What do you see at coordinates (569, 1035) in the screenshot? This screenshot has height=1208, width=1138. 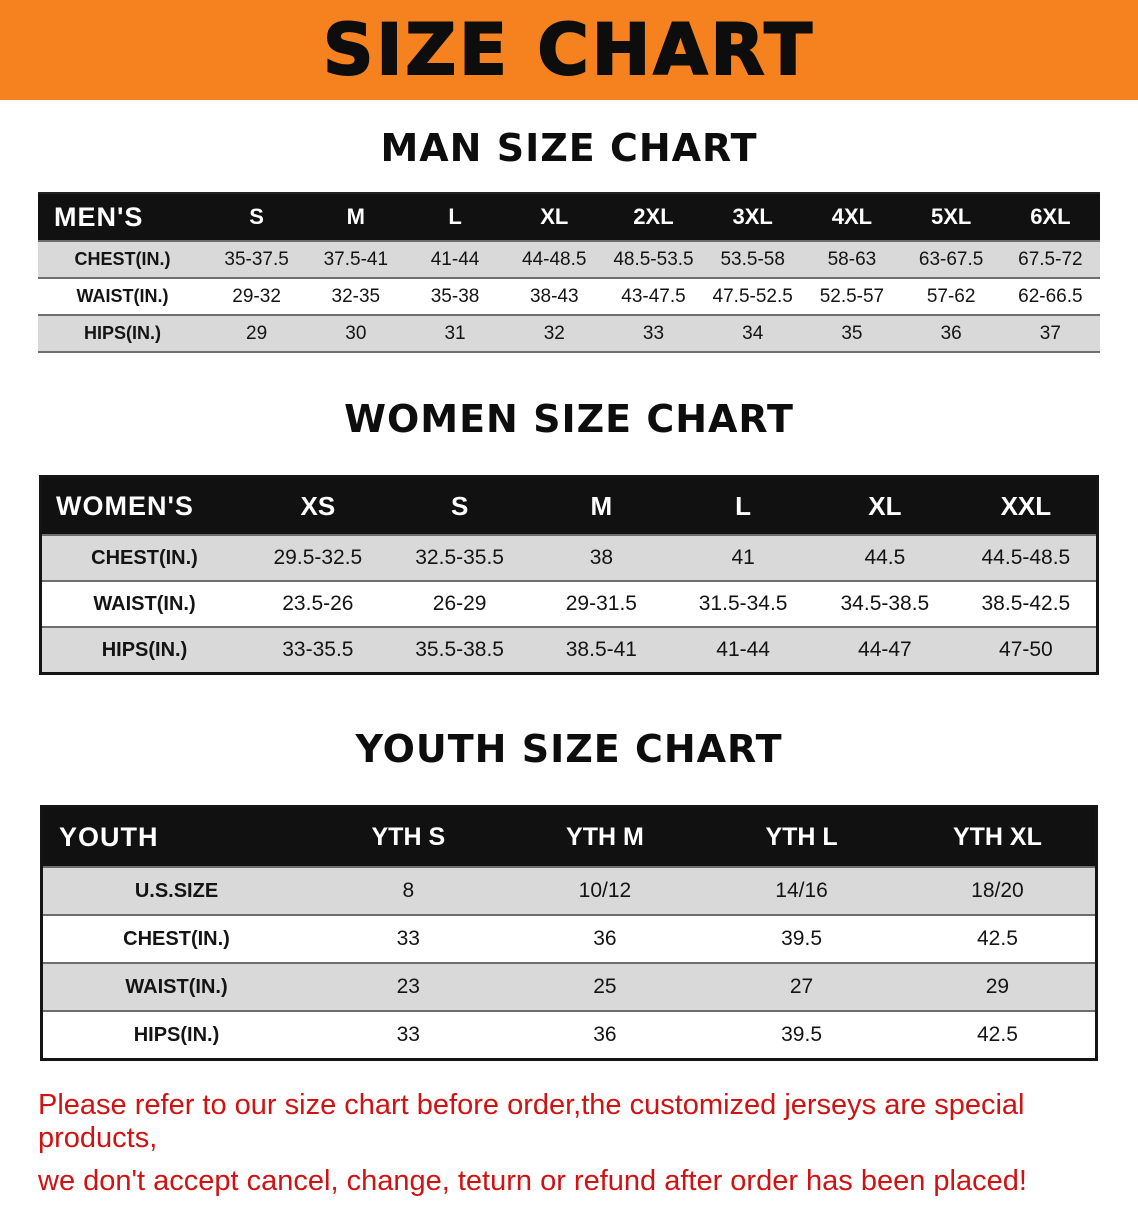 I see `table-row: HIPS(IN.) 33 36 39.5 42.5` at bounding box center [569, 1035].